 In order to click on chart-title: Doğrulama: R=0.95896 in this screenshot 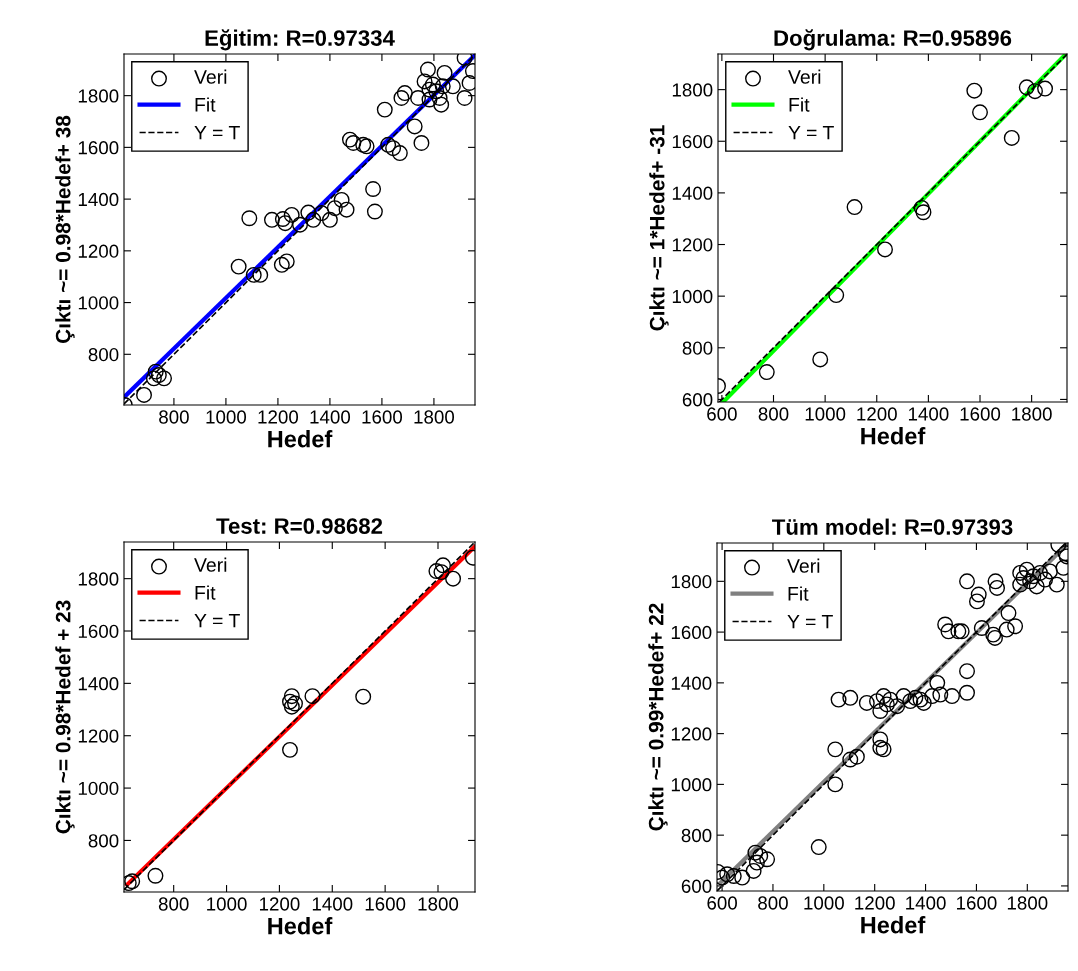, I will do `click(893, 40)`.